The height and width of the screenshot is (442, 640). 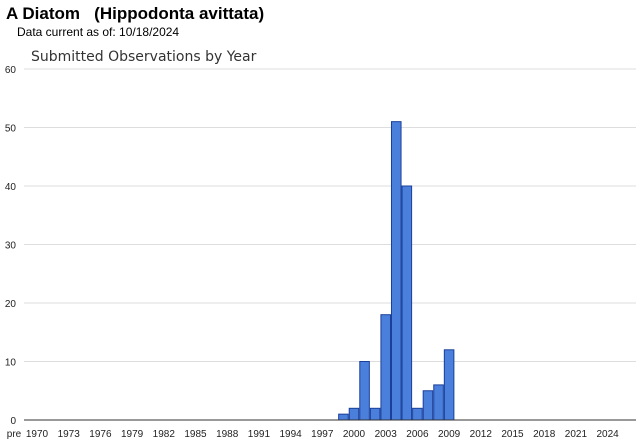 I want to click on x-tick-label: 2015, so click(x=512, y=434).